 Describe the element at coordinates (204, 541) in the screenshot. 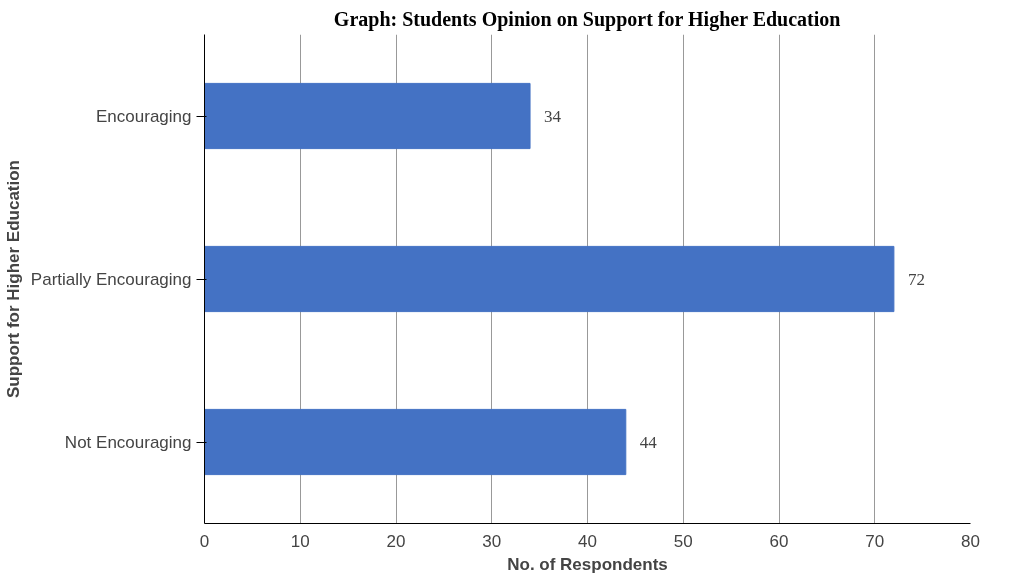

I see `x-tick-label: 0` at that location.